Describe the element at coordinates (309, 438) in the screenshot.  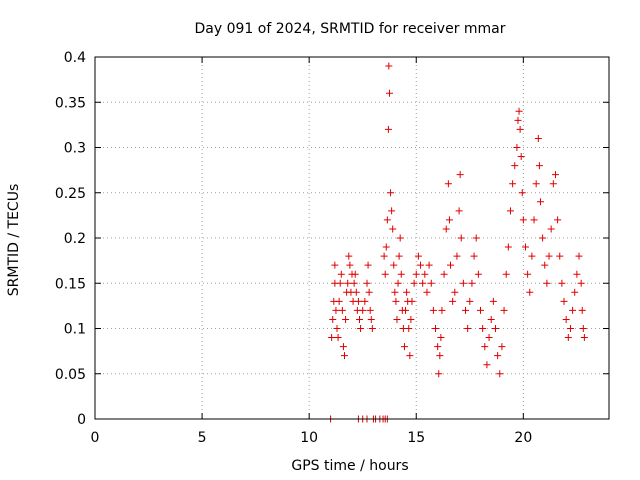
I see `x-tick-label: 10` at that location.